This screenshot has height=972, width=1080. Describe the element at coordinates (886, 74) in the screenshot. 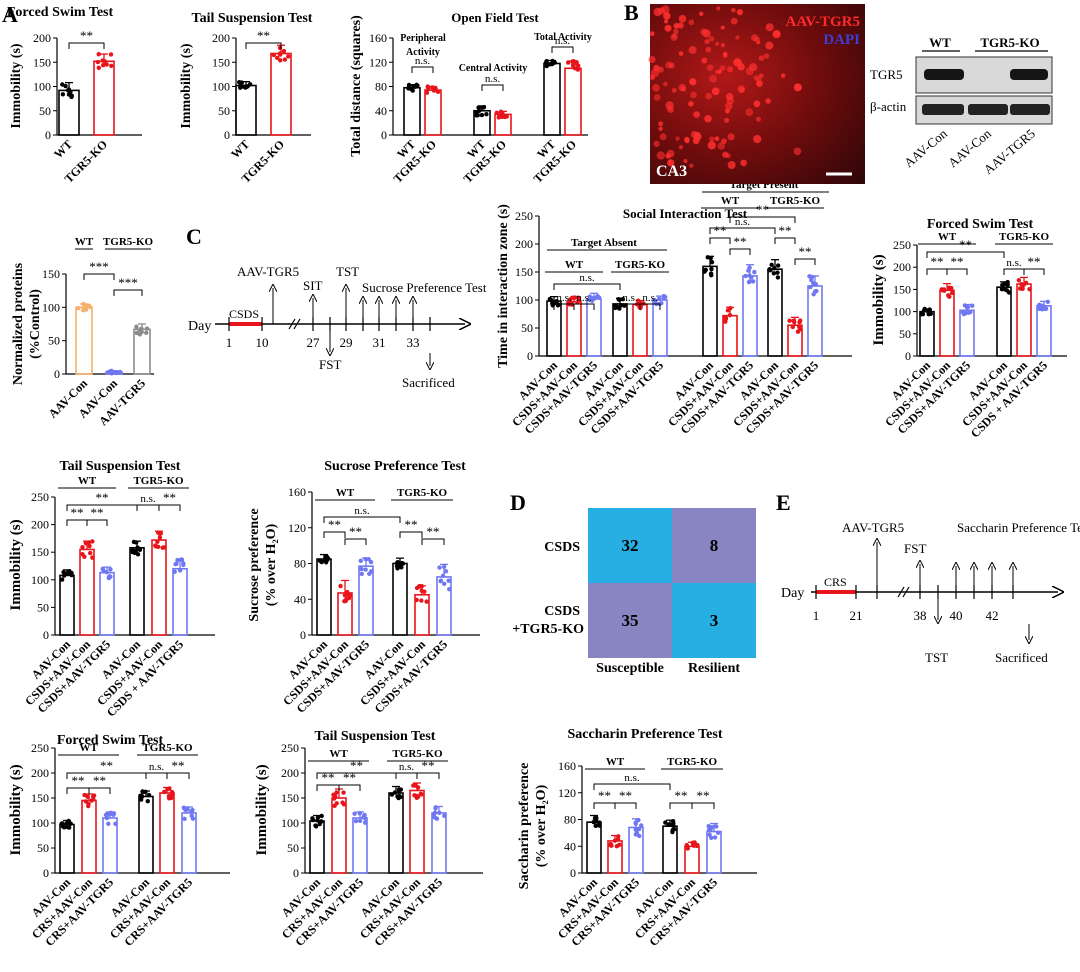

I see `blot-row-tgr5: TGR5` at that location.